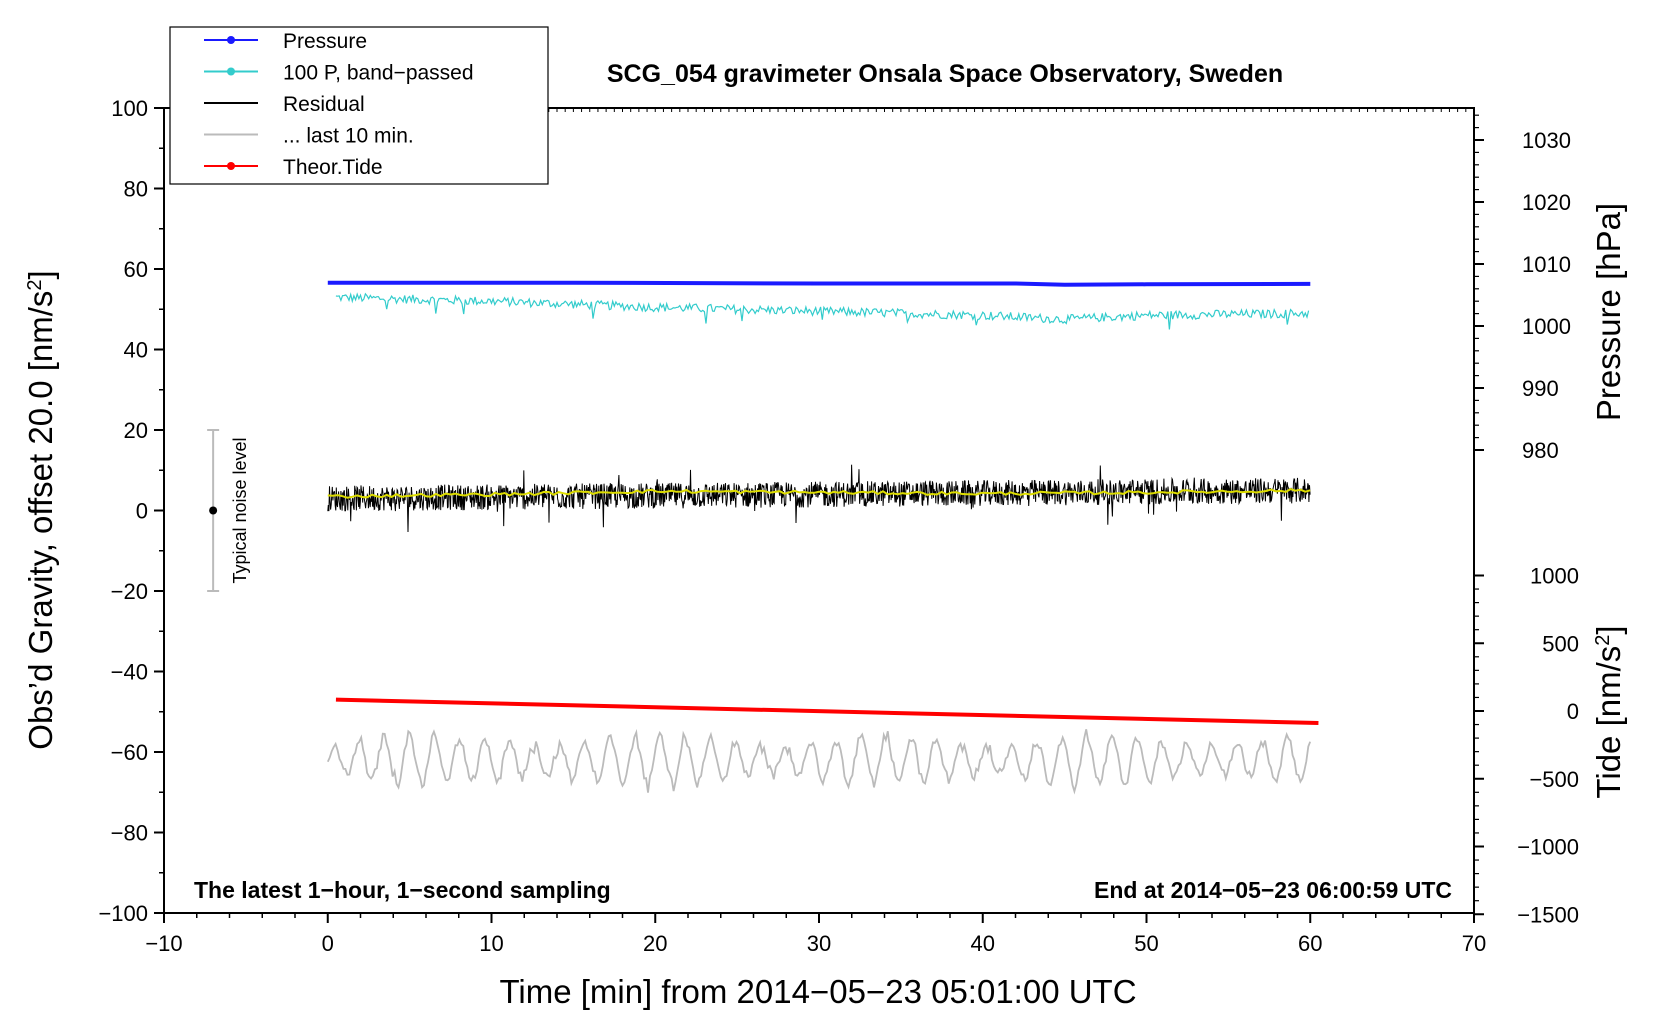 Image resolution: width=1660 pixels, height=1020 pixels. Describe the element at coordinates (163, 943) in the screenshot. I see `x-tick-label: −10` at that location.